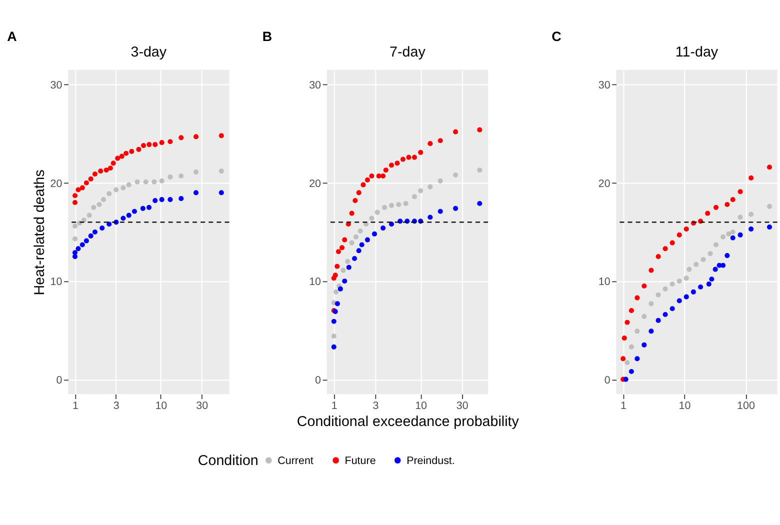 This screenshot has height=525, width=780. What do you see at coordinates (697, 52) in the screenshot?
I see `chart-title: 11-day` at bounding box center [697, 52].